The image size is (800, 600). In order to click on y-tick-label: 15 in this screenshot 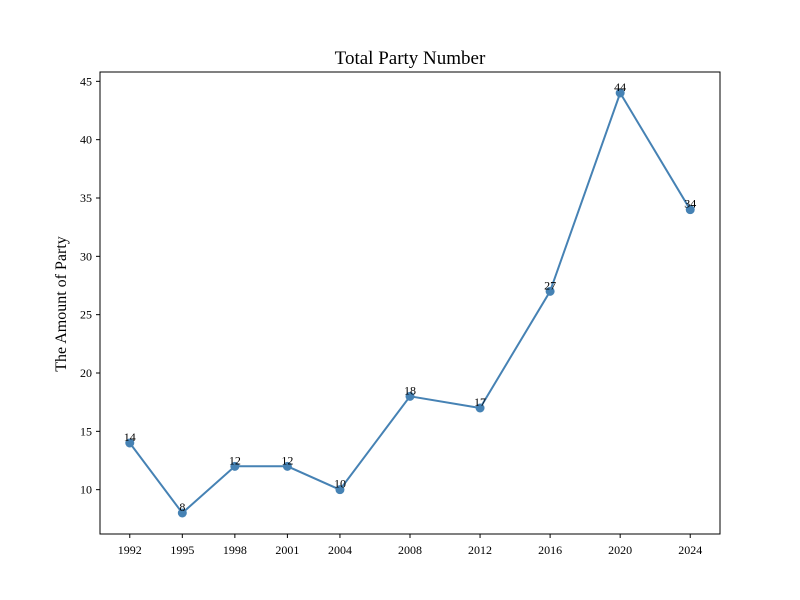, I will do `click(86, 431)`.